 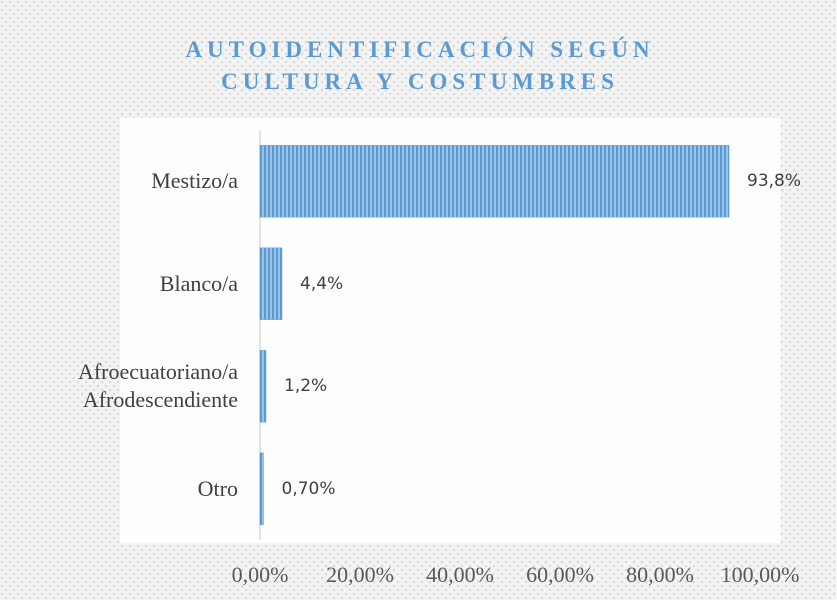 I want to click on x-tick-label: 40,00%, so click(x=460, y=574).